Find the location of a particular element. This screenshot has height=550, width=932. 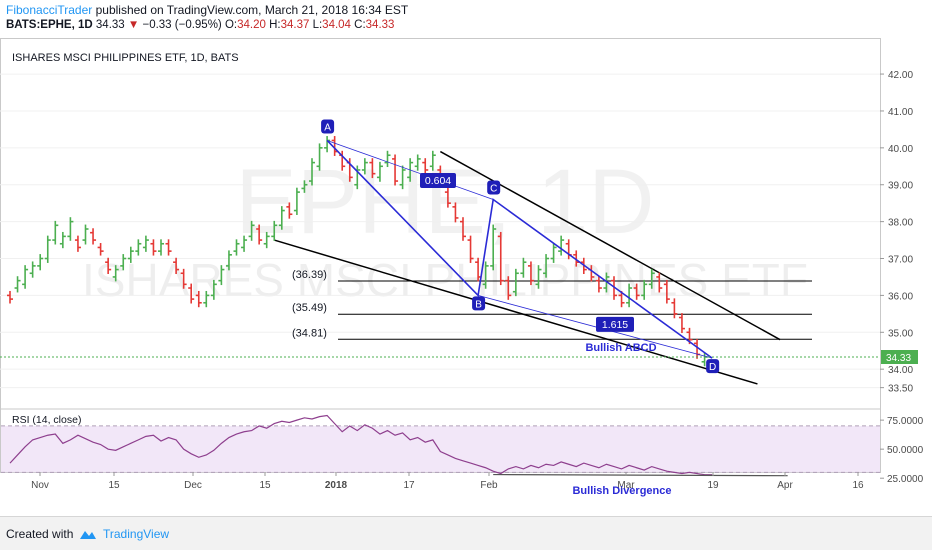

time-tick-label: Apr is located at coordinates (785, 485).